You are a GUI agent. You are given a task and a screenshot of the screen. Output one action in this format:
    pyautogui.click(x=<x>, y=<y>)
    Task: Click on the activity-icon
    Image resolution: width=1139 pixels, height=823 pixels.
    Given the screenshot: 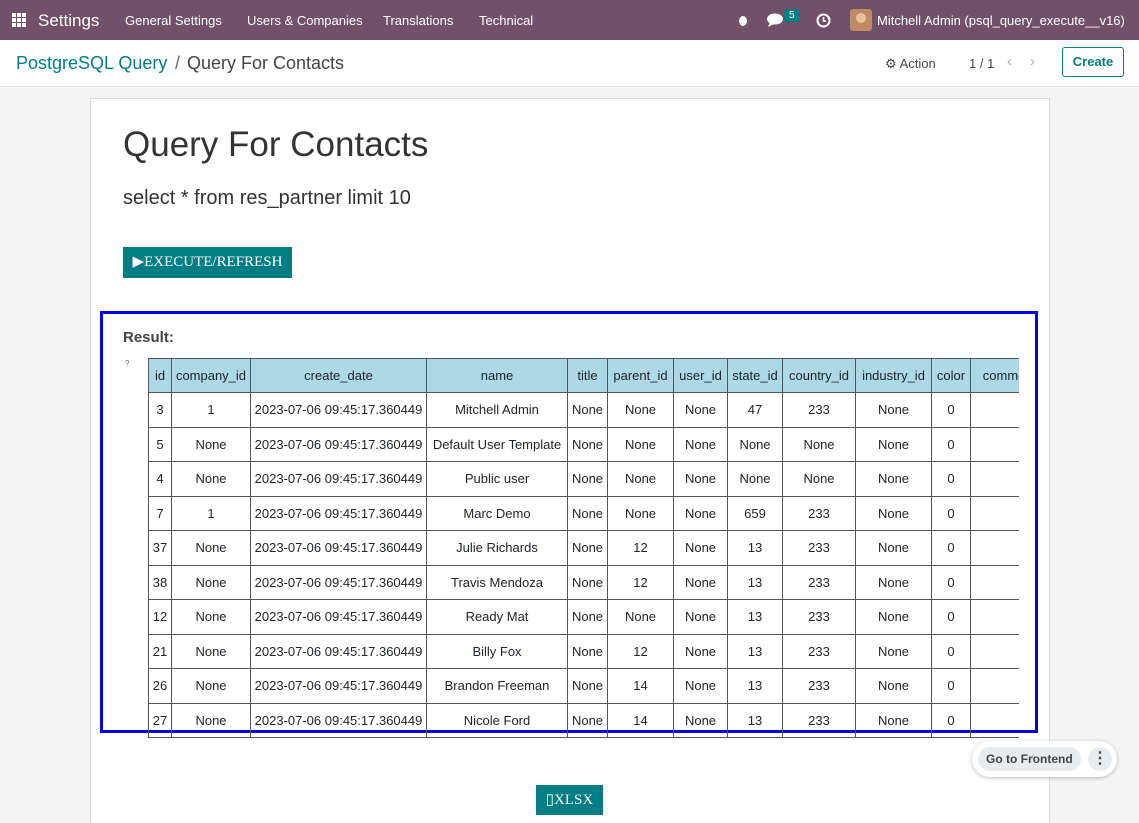 What is the action you would take?
    pyautogui.click(x=823, y=20)
    